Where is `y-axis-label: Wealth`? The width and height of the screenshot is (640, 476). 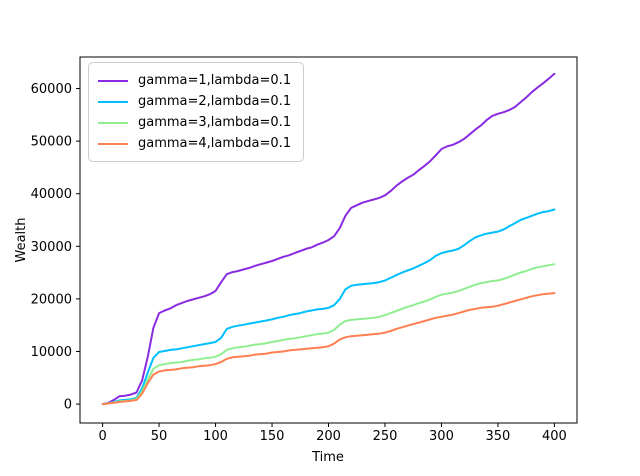
y-axis-label: Wealth is located at coordinates (21, 239).